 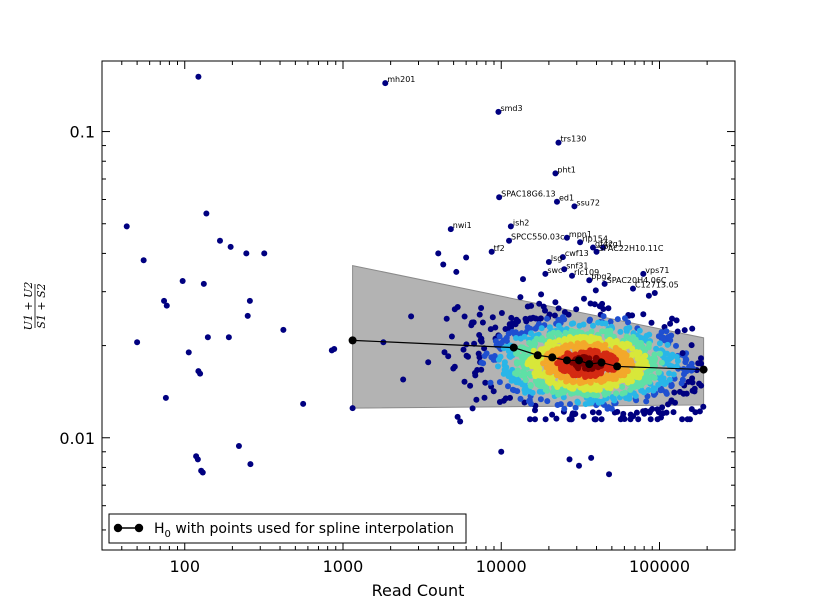 What do you see at coordinates (462, 225) in the screenshot?
I see `labeled-point-text: nwi1` at bounding box center [462, 225].